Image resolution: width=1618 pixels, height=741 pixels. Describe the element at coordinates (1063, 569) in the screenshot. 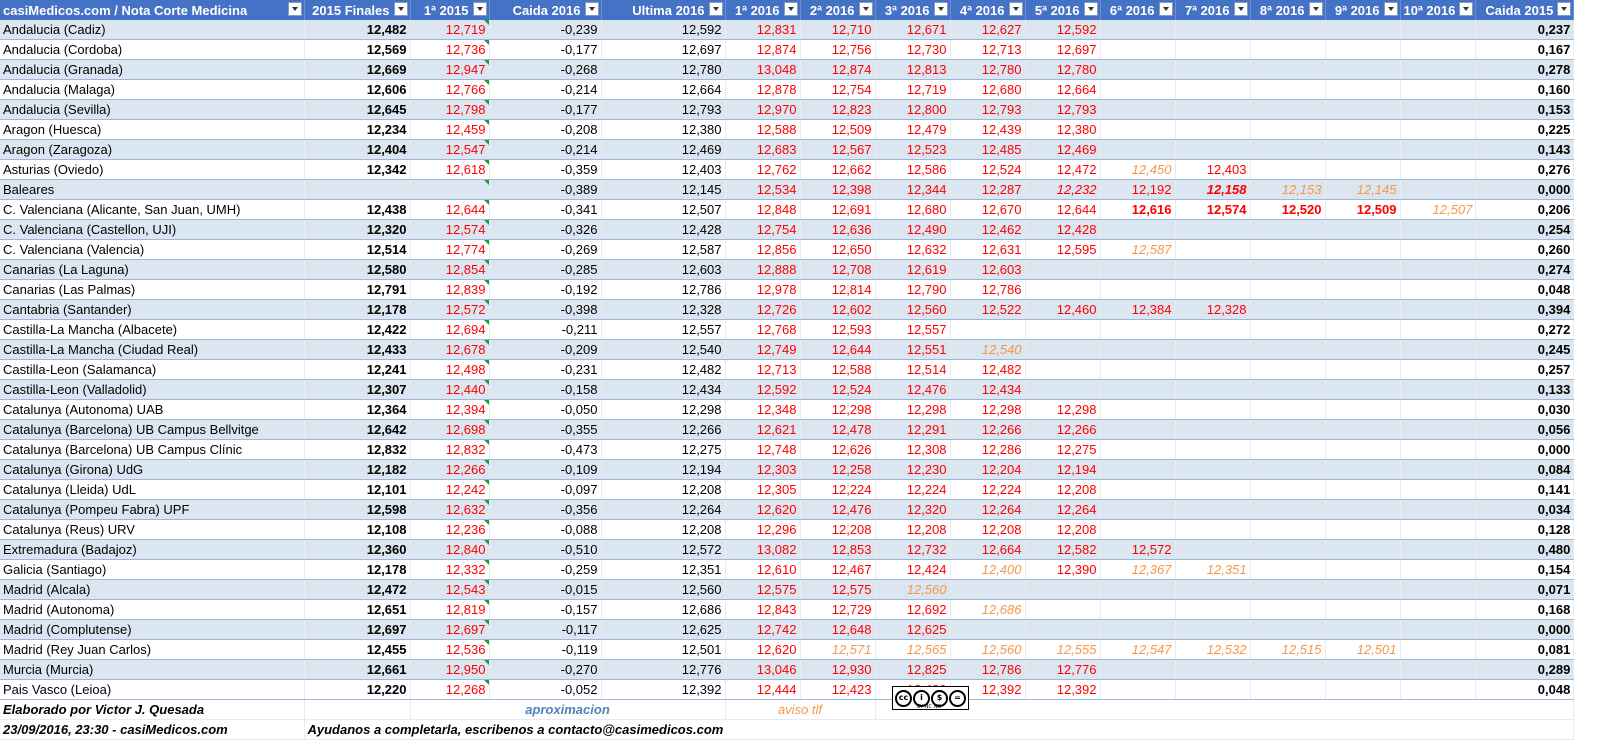

I see `listing-cell: 12,390` at that location.